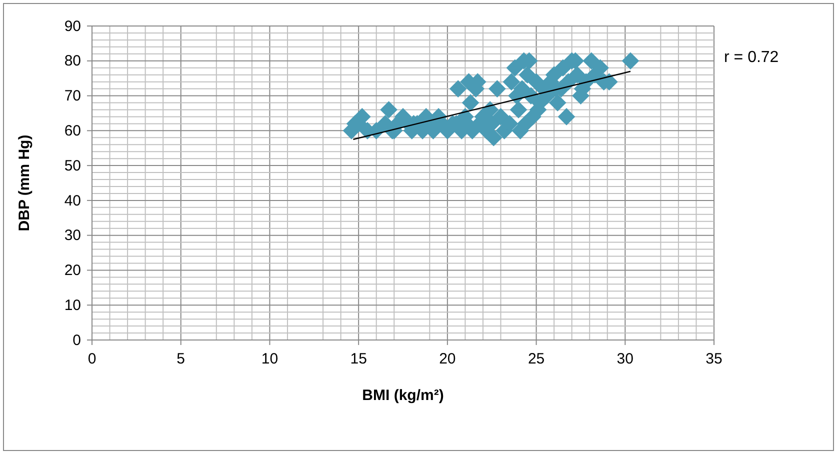 This screenshot has height=456, width=839. What do you see at coordinates (72, 61) in the screenshot?
I see `y-tick-label: 80` at bounding box center [72, 61].